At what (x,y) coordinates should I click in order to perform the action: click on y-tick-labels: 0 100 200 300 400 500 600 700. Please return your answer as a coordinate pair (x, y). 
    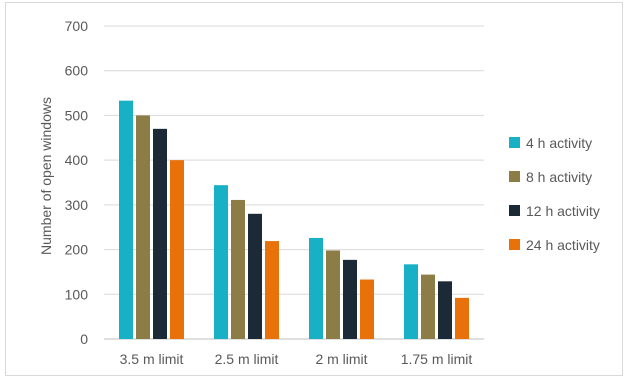
    Looking at the image, I should click on (77, 182).